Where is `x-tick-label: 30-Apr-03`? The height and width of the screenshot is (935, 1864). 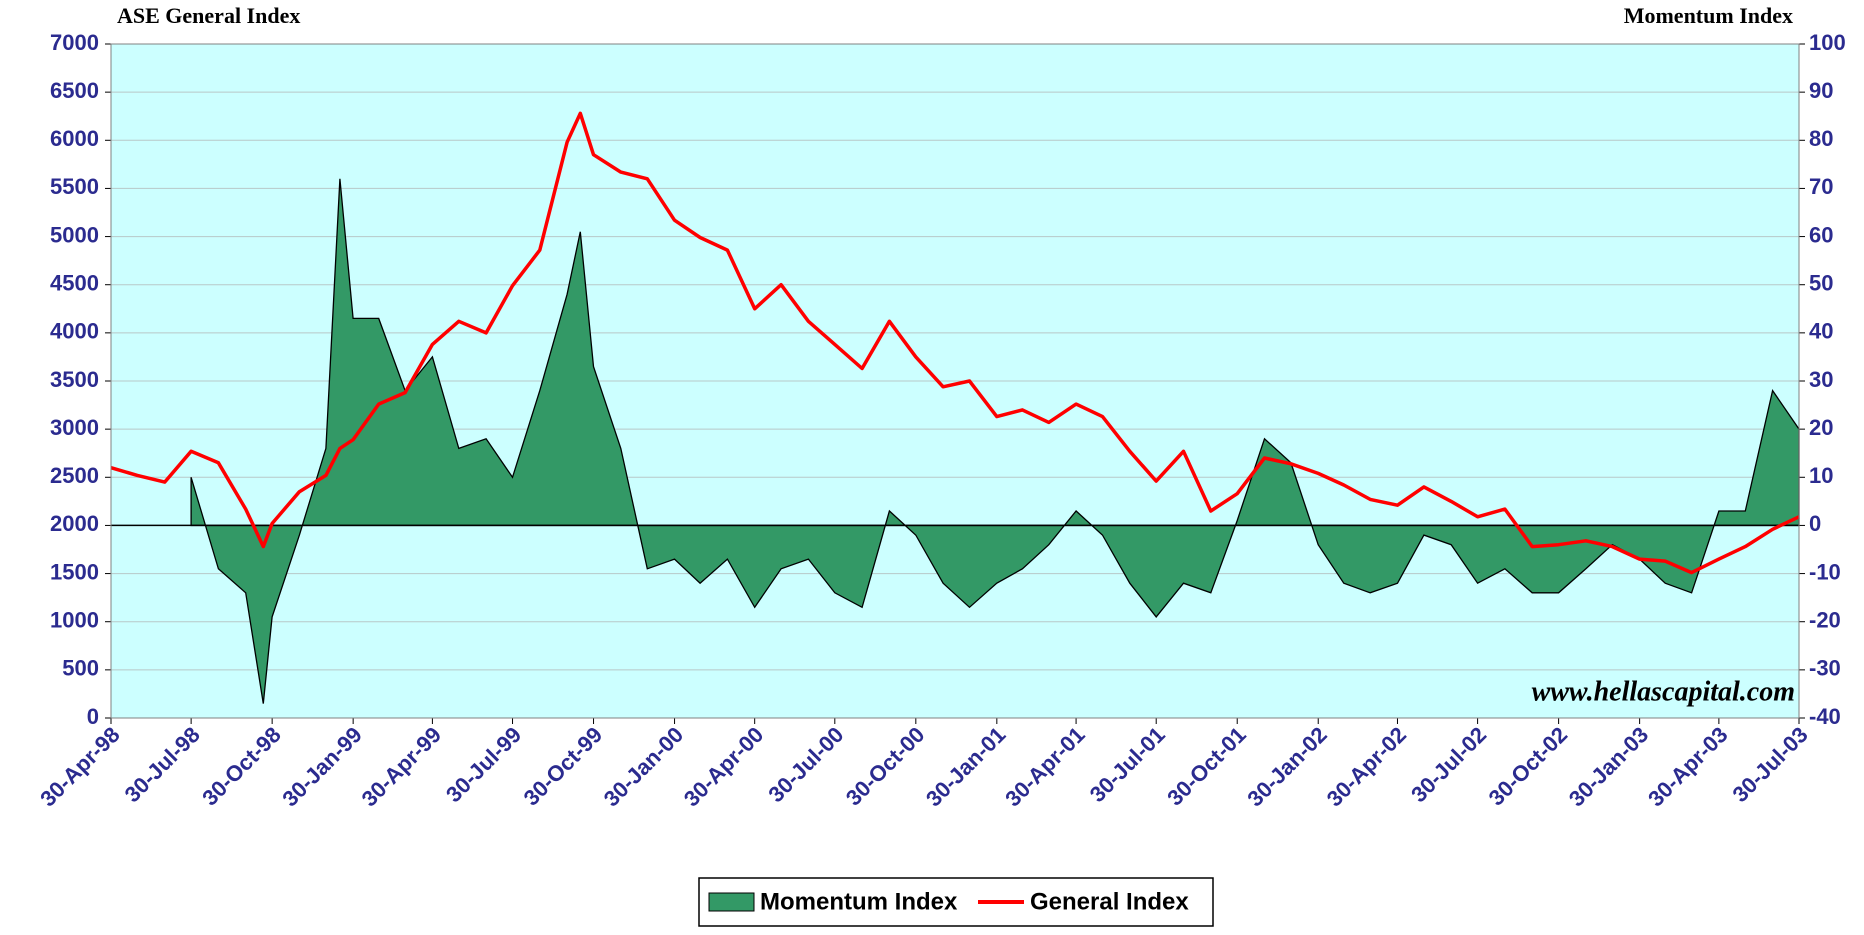 x-tick-label: 30-Apr-03 is located at coordinates (1687, 766).